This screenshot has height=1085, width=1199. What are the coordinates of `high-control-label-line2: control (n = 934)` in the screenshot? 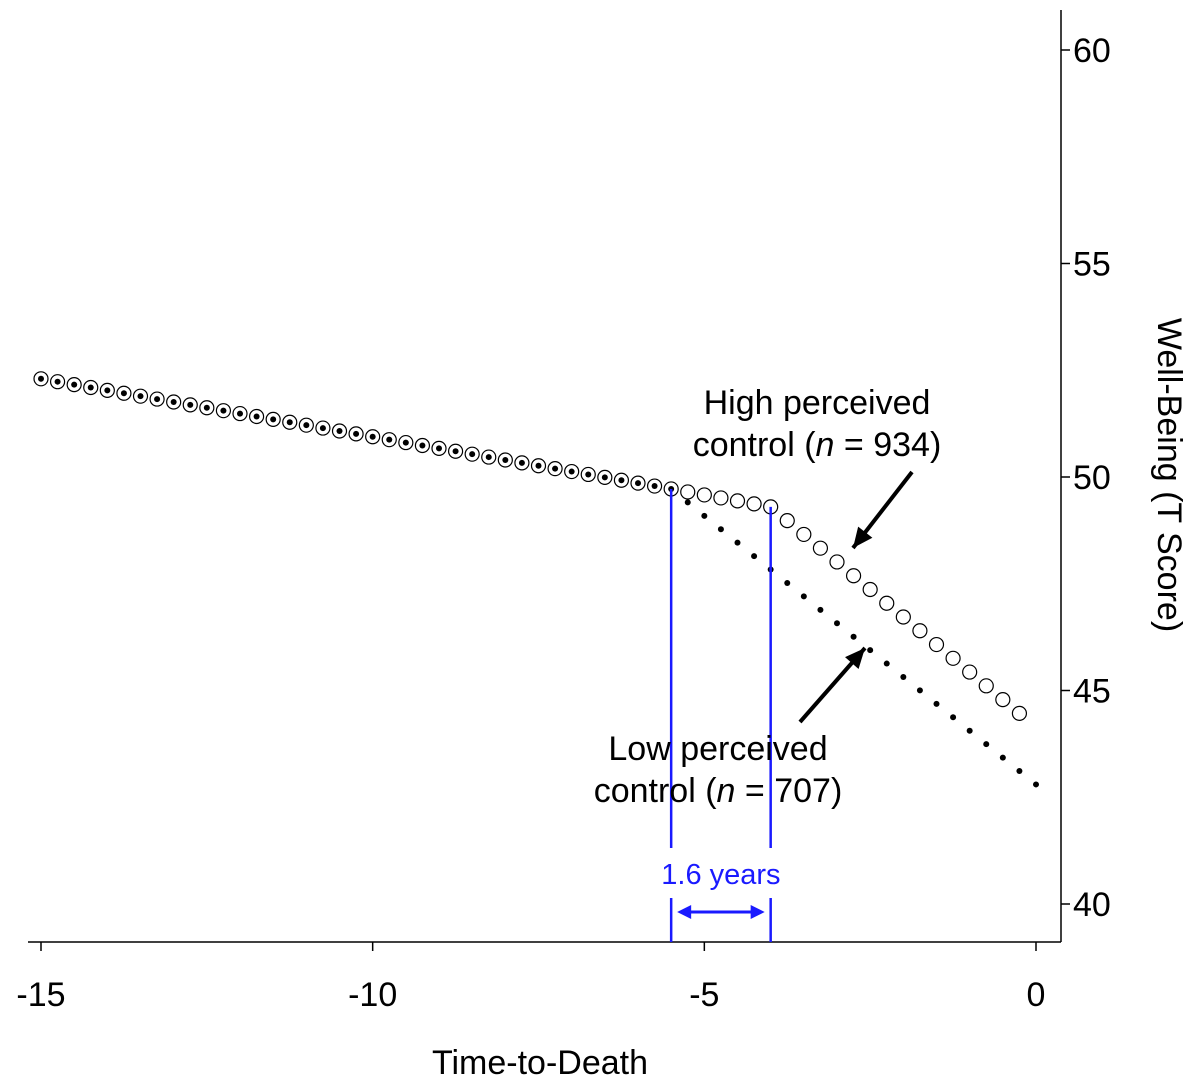 It's located at (817, 445).